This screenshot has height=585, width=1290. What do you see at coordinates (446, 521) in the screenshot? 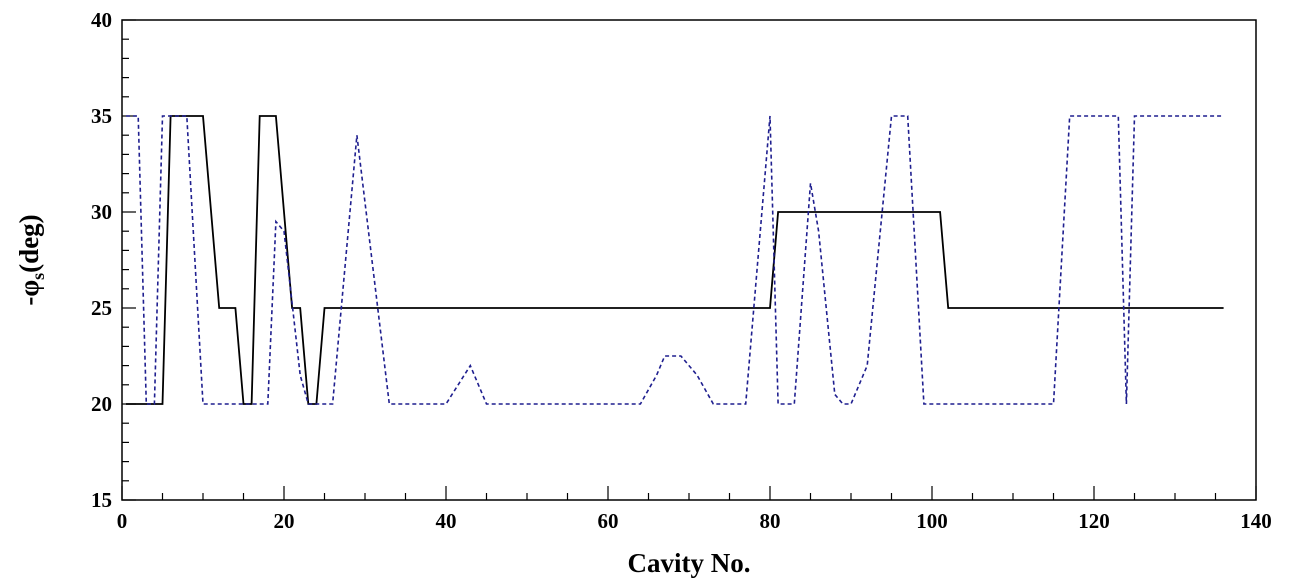
I see `x-tick-label: 40` at bounding box center [446, 521].